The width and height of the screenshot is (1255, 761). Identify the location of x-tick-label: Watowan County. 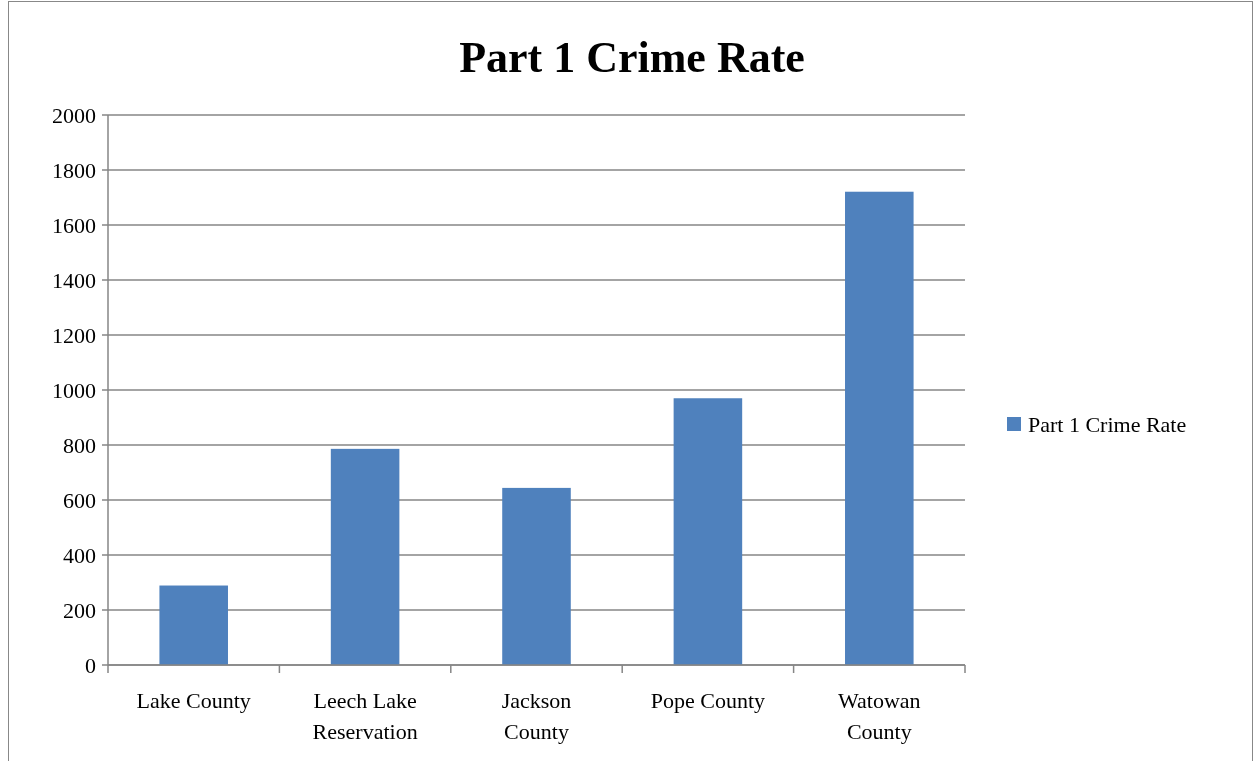
(879, 716).